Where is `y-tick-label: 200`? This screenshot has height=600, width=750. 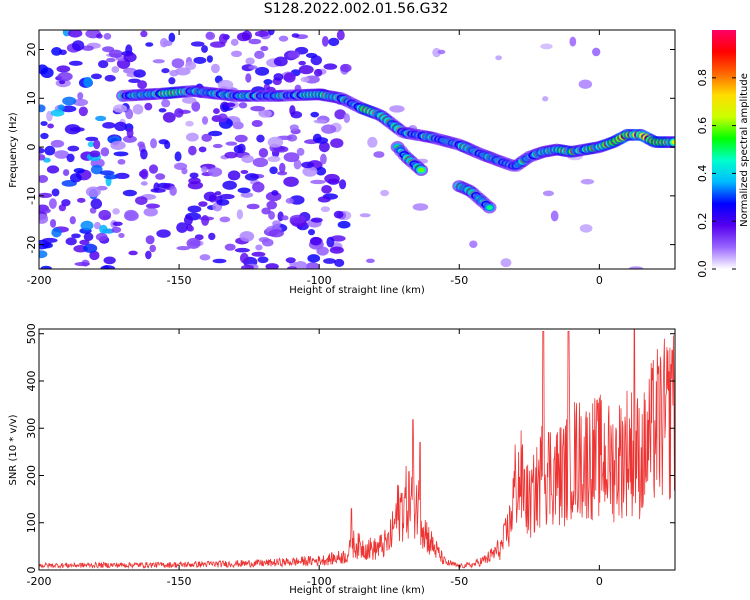
y-tick-label: 200 is located at coordinates (31, 475).